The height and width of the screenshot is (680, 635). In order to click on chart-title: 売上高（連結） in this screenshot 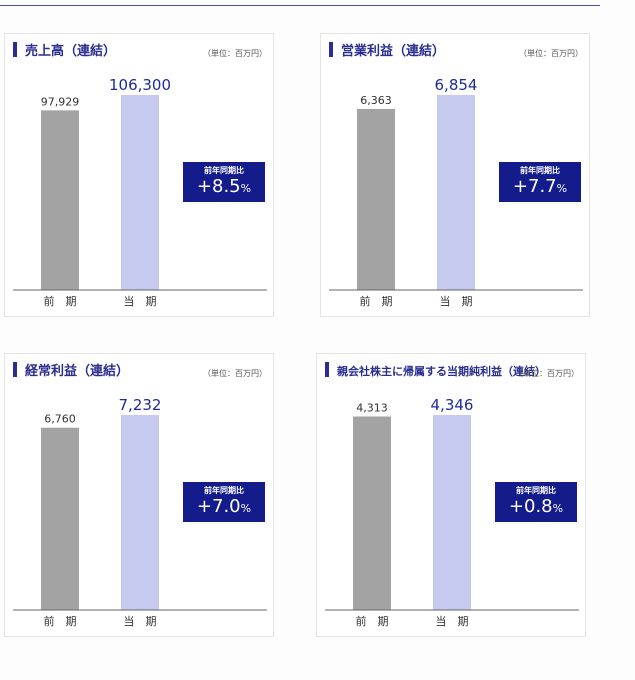, I will do `click(64, 52)`.